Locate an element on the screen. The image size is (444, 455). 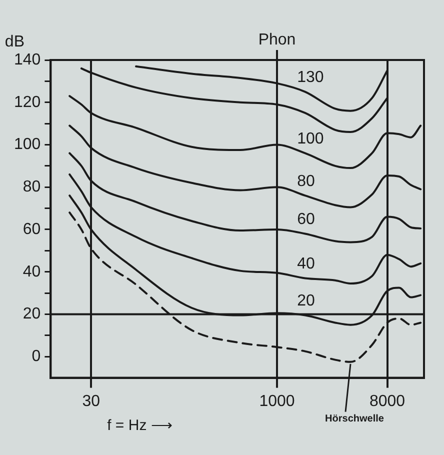
series-label: 20 is located at coordinates (306, 301).